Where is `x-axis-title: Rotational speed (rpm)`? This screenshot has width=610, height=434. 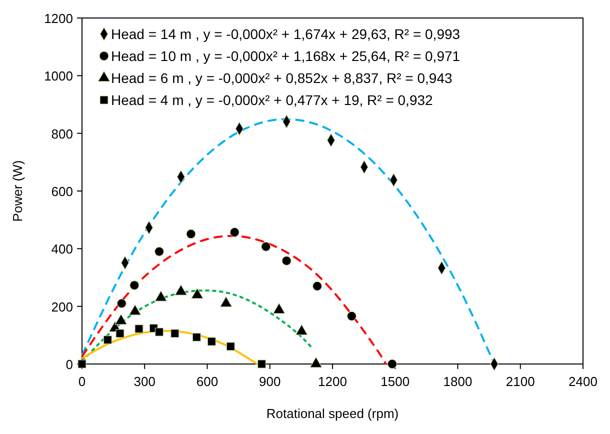 x-axis-title: Rotational speed (rpm) is located at coordinates (332, 413).